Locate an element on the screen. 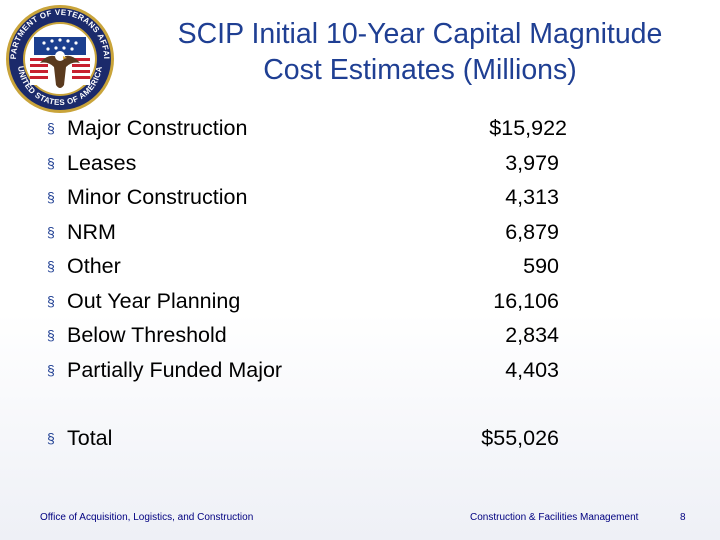 Image resolution: width=720 pixels, height=540 pixels. list-item: § Other 590 is located at coordinates (307, 266).